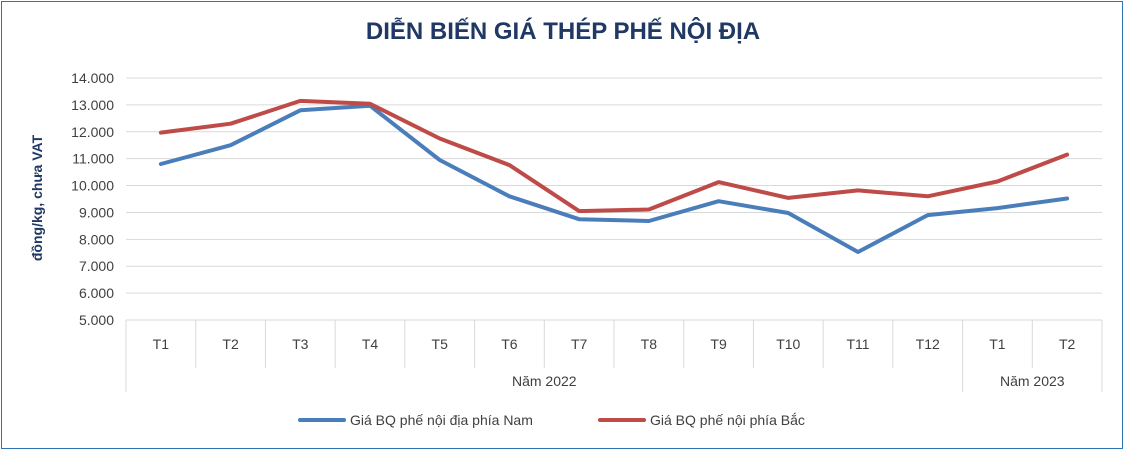  Describe the element at coordinates (93, 159) in the screenshot. I see `y-tick-label: 11.000` at that location.